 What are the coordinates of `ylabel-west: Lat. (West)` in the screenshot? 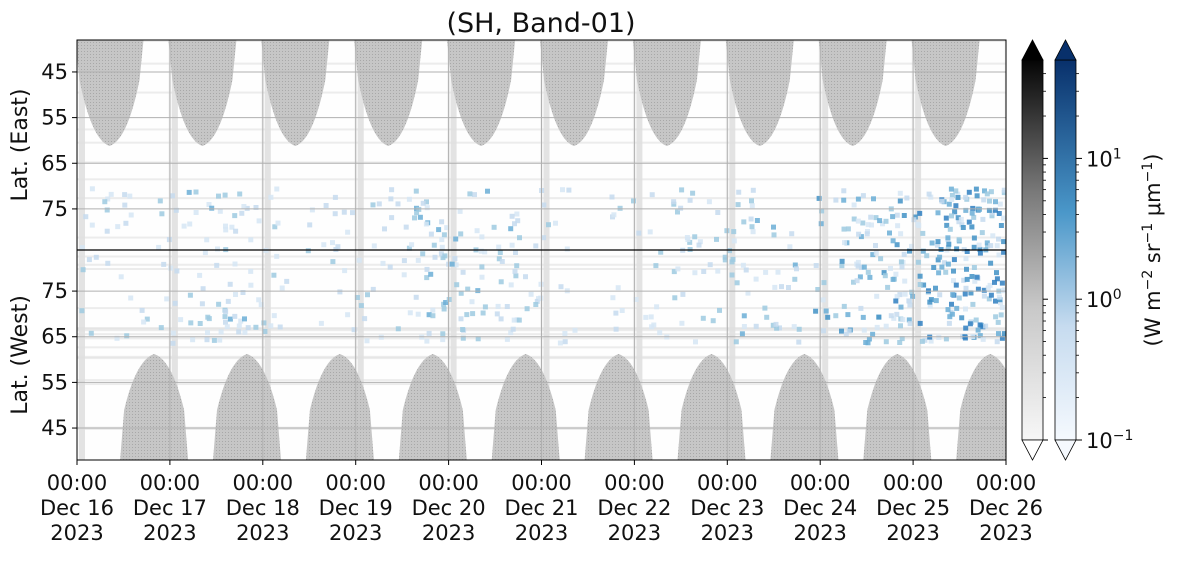 It's located at (20, 355).